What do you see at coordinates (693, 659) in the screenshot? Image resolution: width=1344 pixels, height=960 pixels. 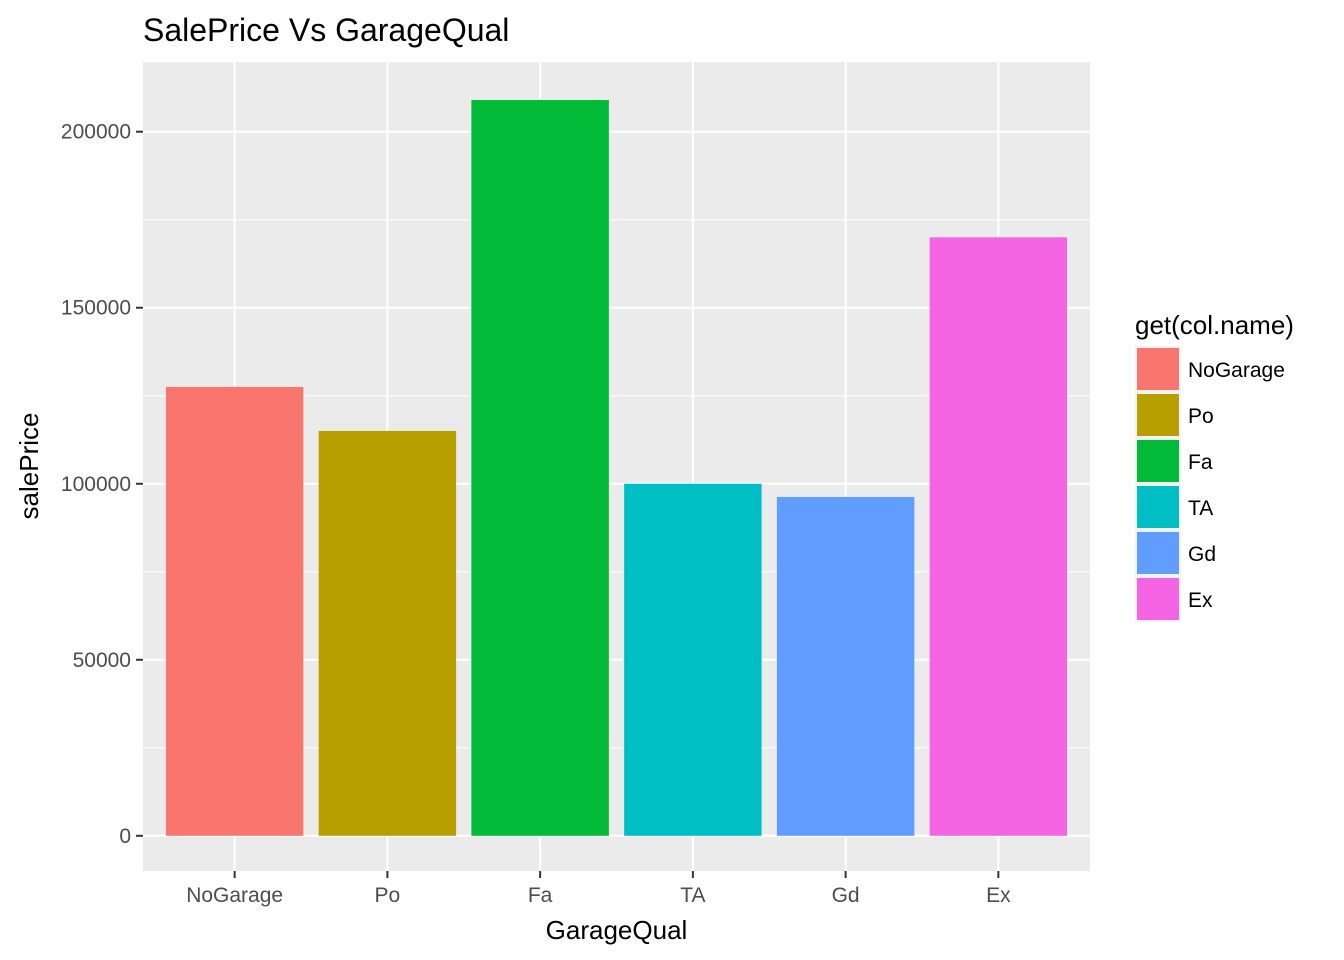 I see `bar-ta` at bounding box center [693, 659].